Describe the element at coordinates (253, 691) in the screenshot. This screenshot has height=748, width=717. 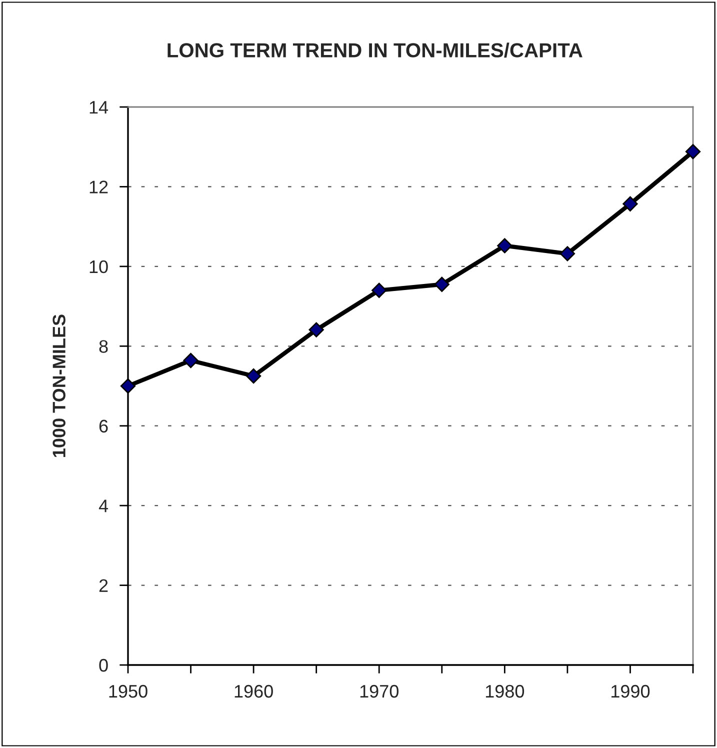
I see `x-tick-label: 1960` at that location.